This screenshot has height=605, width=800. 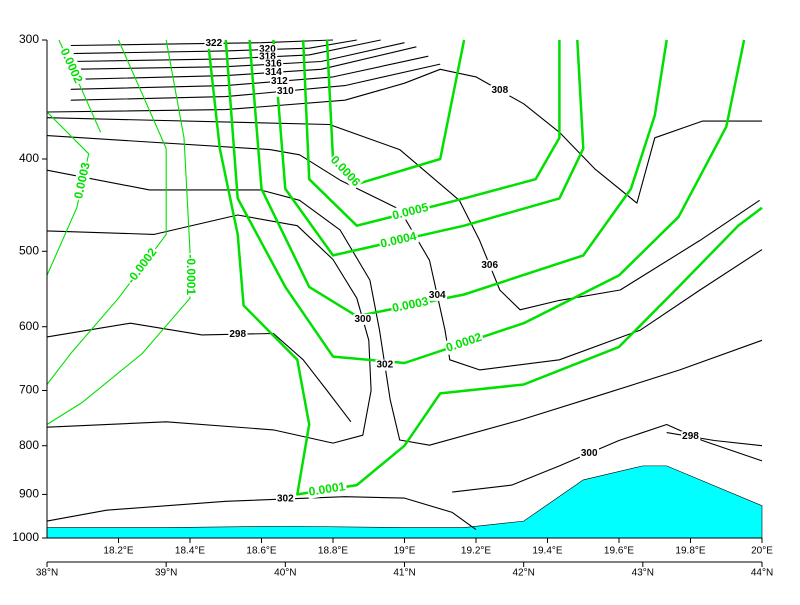 What do you see at coordinates (404, 573) in the screenshot?
I see `x-tick-label: 41°N` at bounding box center [404, 573].